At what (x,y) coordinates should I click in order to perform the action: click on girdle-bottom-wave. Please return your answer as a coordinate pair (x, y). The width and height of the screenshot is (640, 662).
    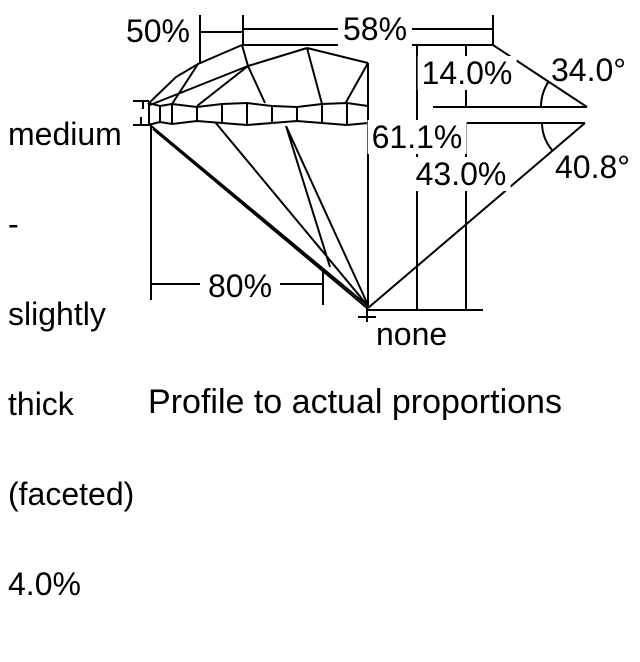
    Looking at the image, I should click on (258, 123).